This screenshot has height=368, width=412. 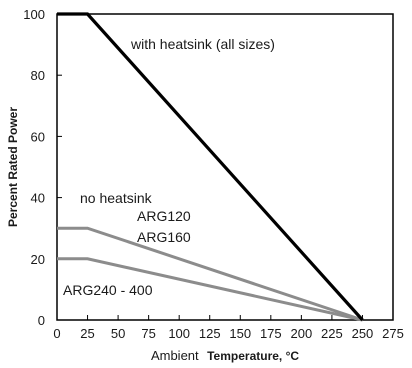 I want to click on x-tick-label: 75, so click(x=148, y=333).